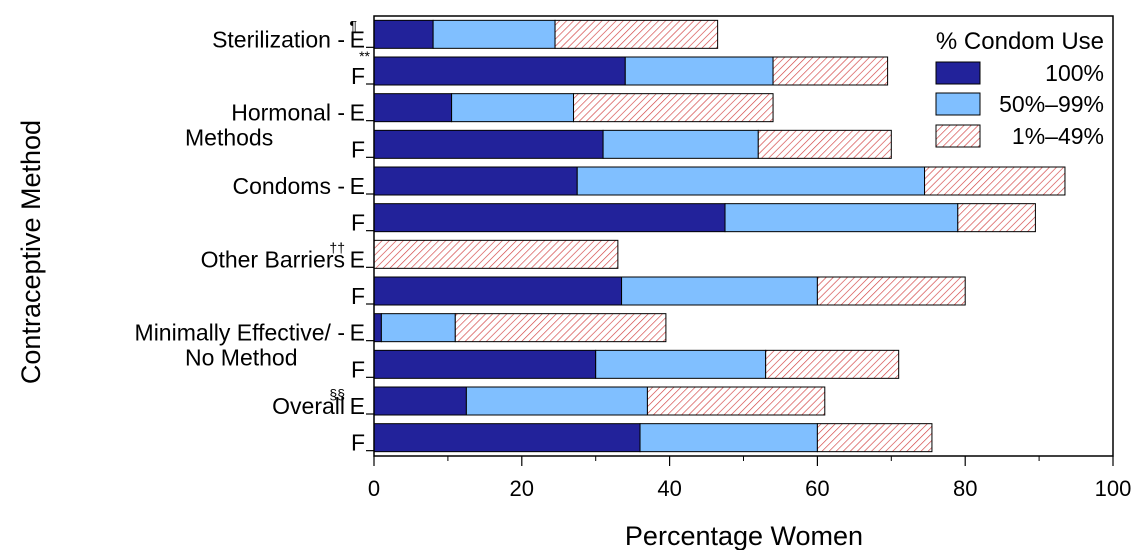 This screenshot has width=1137, height=550. I want to click on legend-label-3: 1%–49%, so click(1058, 136).